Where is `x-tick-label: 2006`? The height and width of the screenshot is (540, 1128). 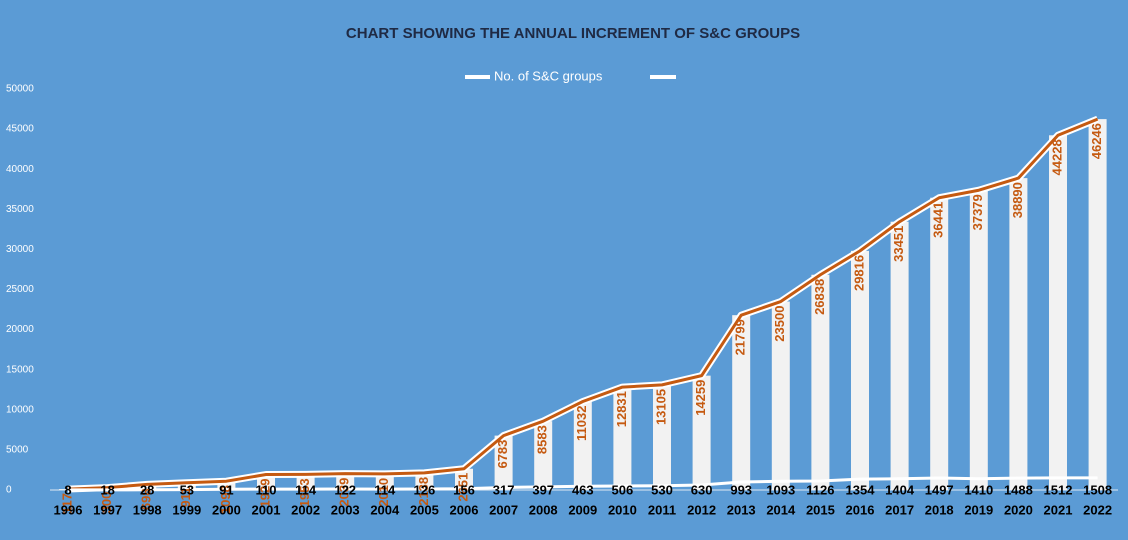 x-tick-label: 2006 is located at coordinates (464, 509).